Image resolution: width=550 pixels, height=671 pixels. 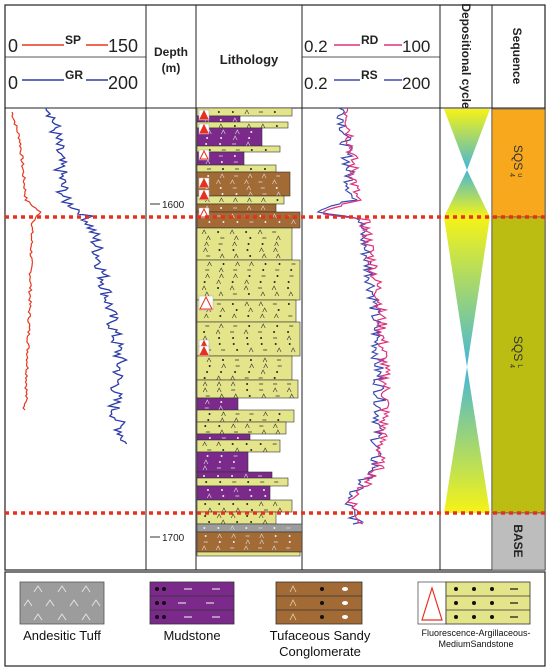 I want to click on log-curves-right, so click(x=354, y=316).